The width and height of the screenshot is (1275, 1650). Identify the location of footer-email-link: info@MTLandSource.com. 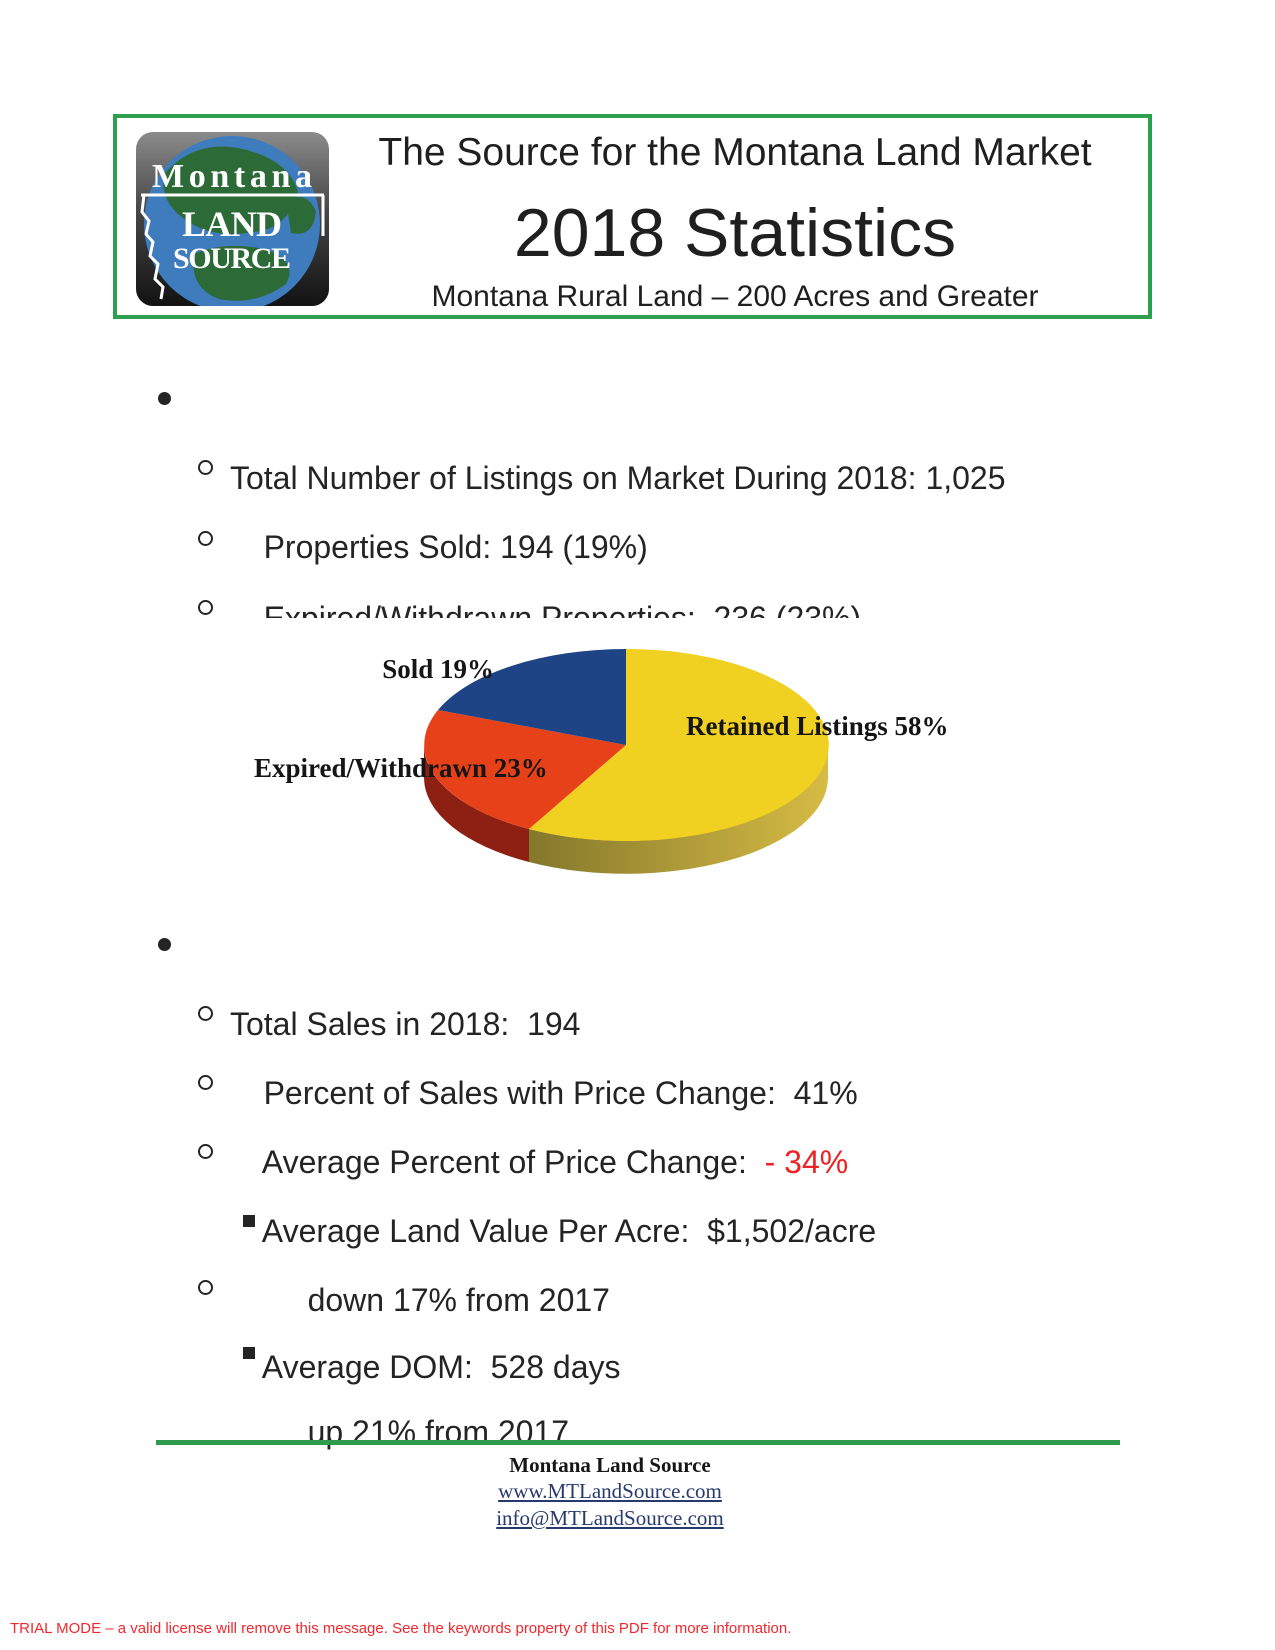
(610, 1518).